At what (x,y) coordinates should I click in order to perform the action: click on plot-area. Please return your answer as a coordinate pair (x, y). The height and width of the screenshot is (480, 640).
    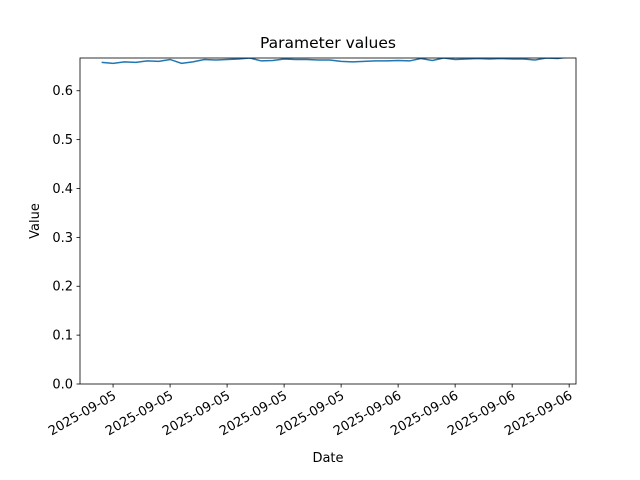
    Looking at the image, I should click on (334, 61).